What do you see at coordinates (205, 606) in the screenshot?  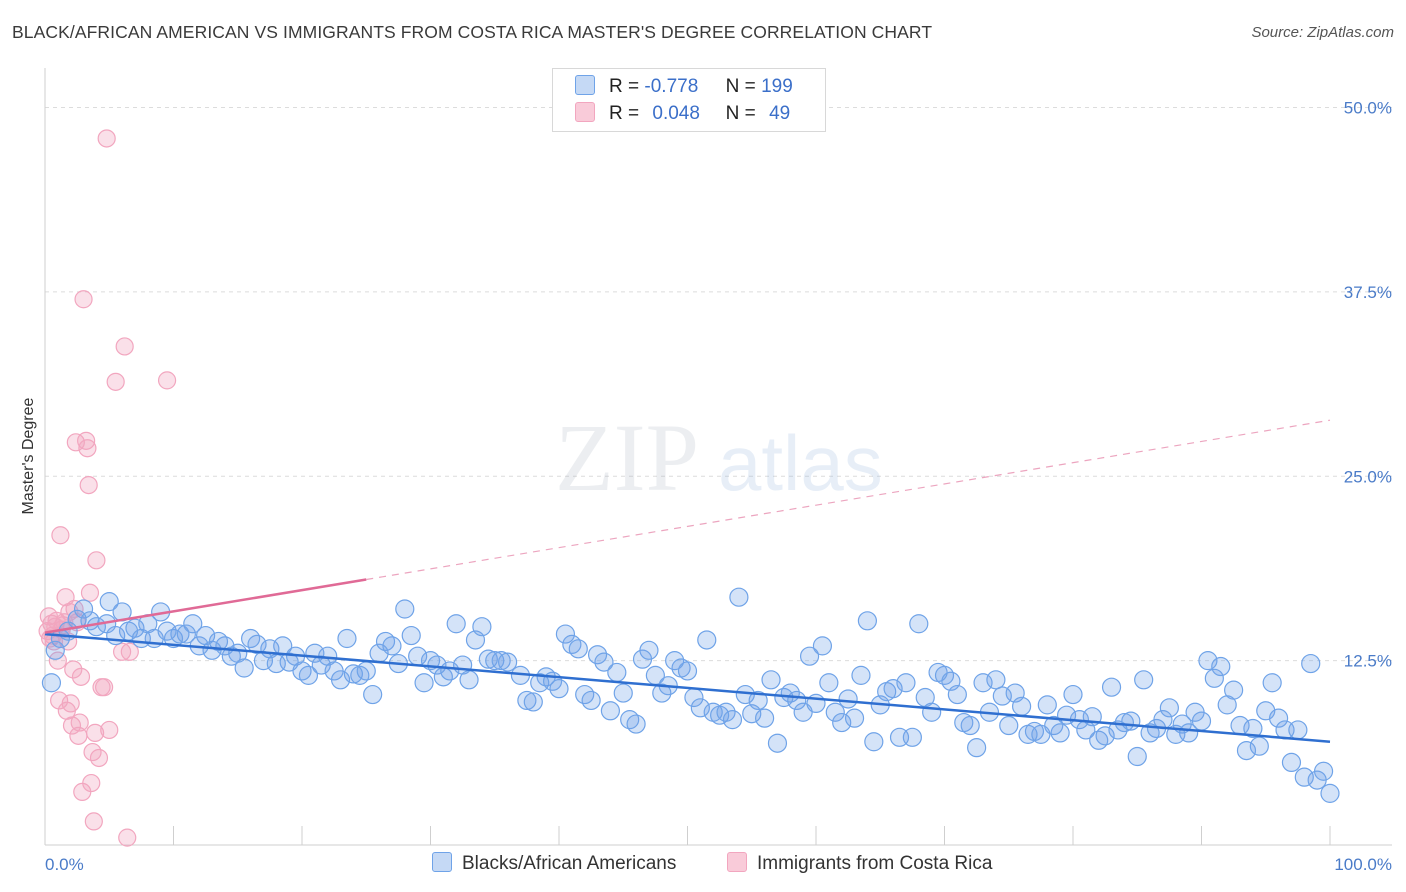 I see `pink-trend-line-solid` at bounding box center [205, 606].